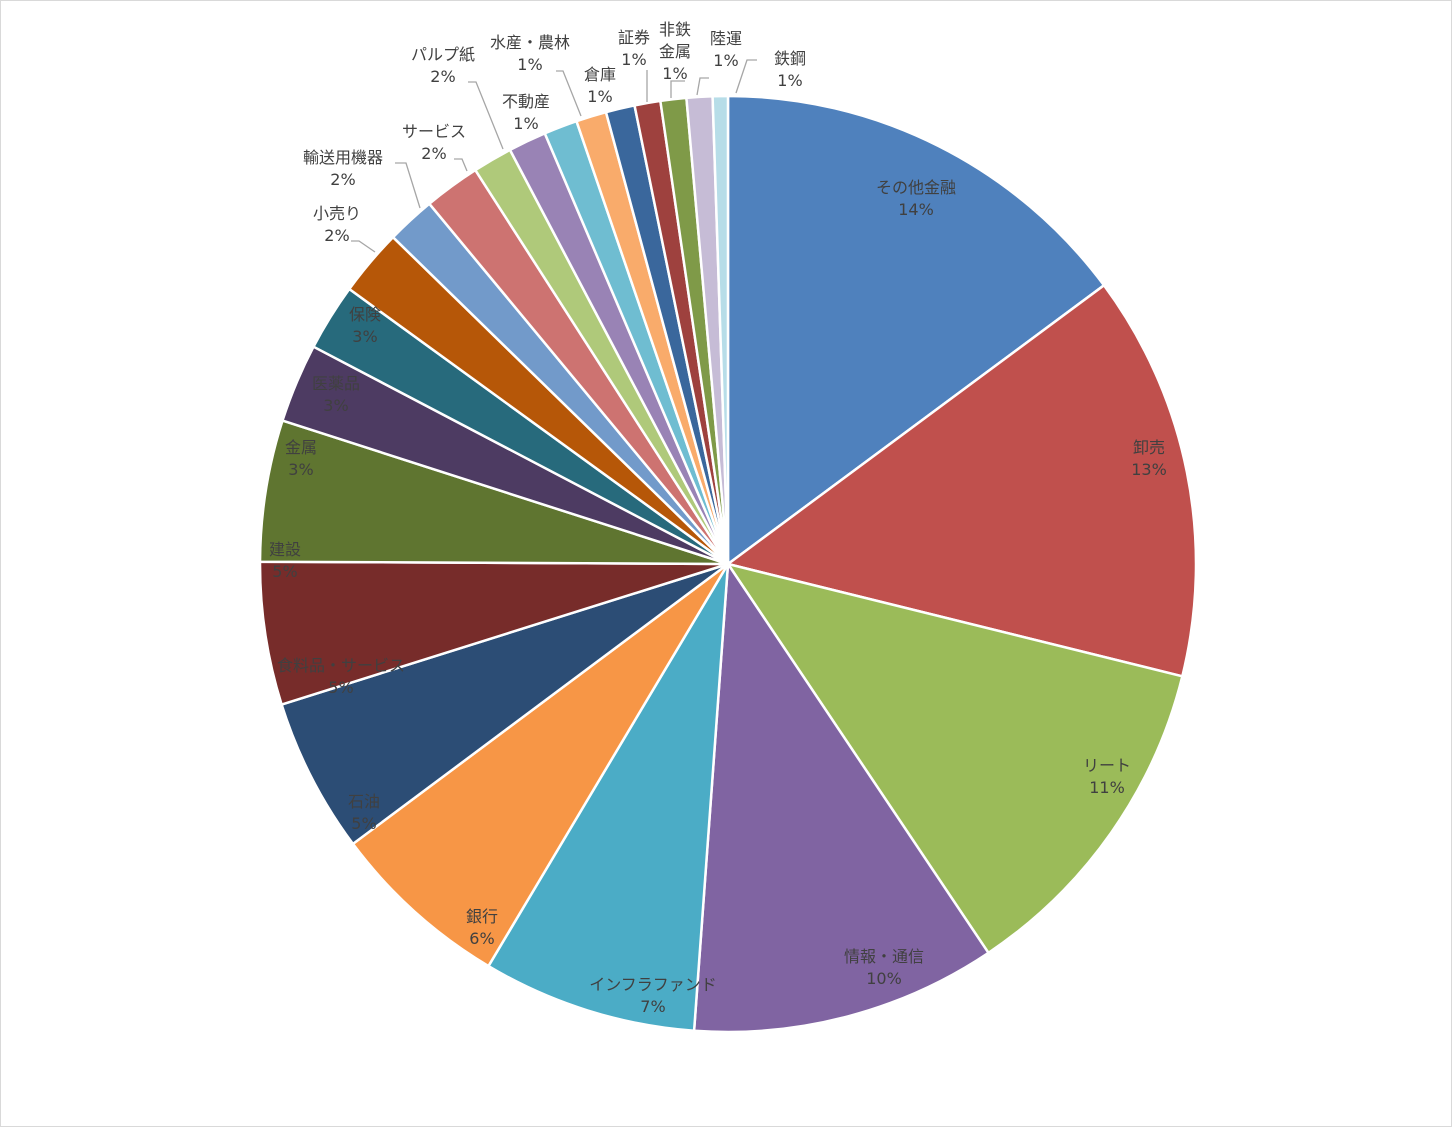 The height and width of the screenshot is (1127, 1452). What do you see at coordinates (526, 112) in the screenshot?
I see `slice-label: 不動産 1%` at bounding box center [526, 112].